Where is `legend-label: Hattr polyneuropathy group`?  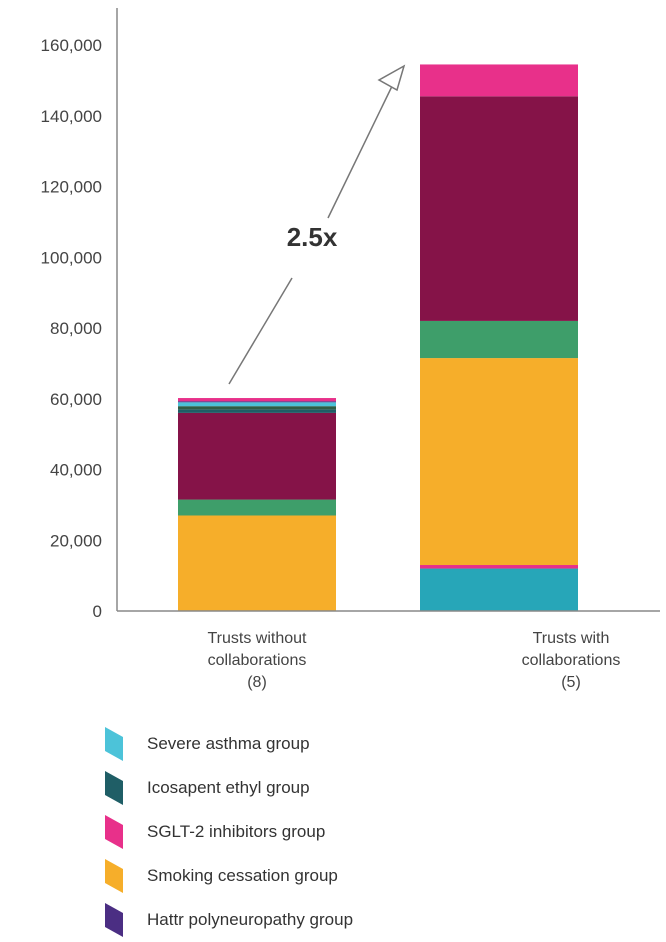 legend-label: Hattr polyneuropathy group is located at coordinates (250, 919).